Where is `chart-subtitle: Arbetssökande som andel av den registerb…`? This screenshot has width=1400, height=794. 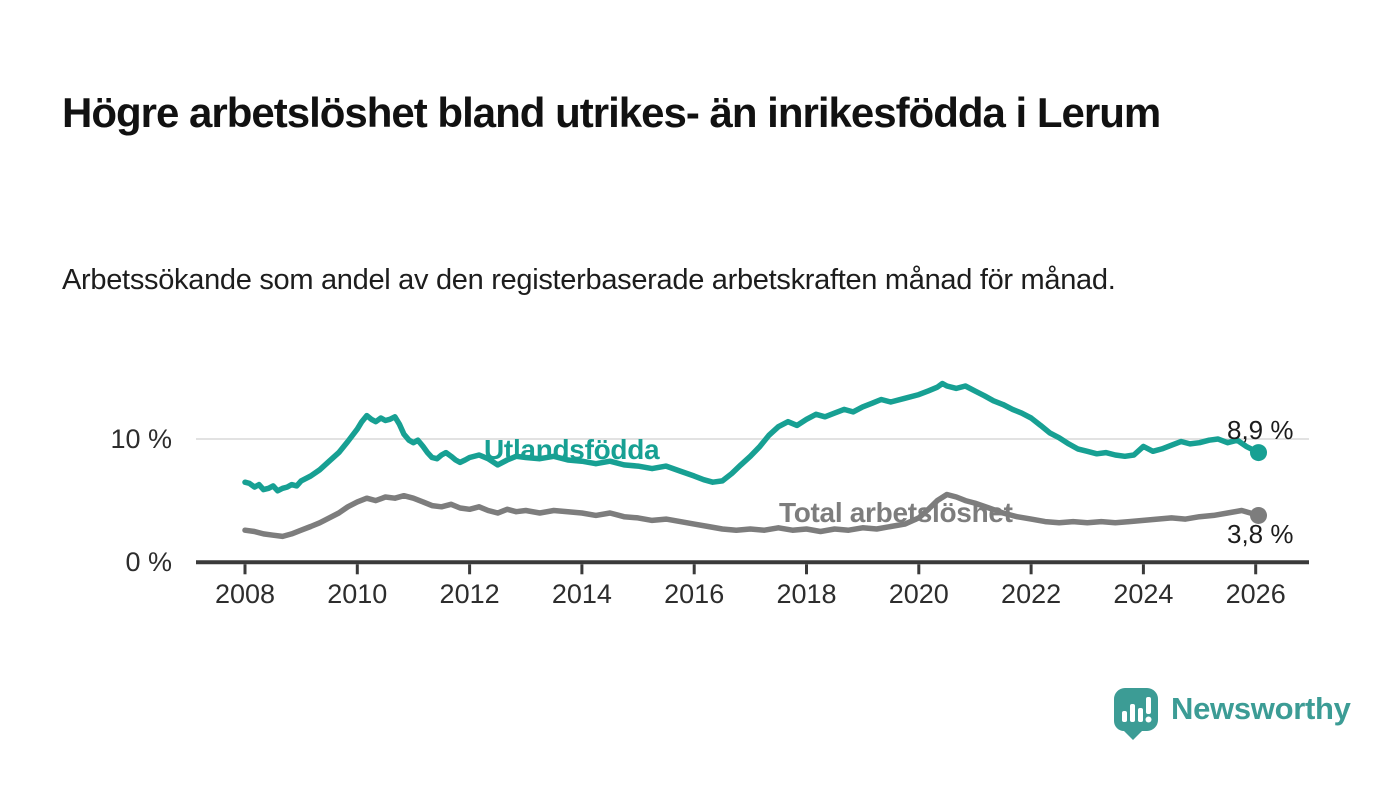 chart-subtitle: Arbetssökande som andel av den registerb… is located at coordinates (589, 280).